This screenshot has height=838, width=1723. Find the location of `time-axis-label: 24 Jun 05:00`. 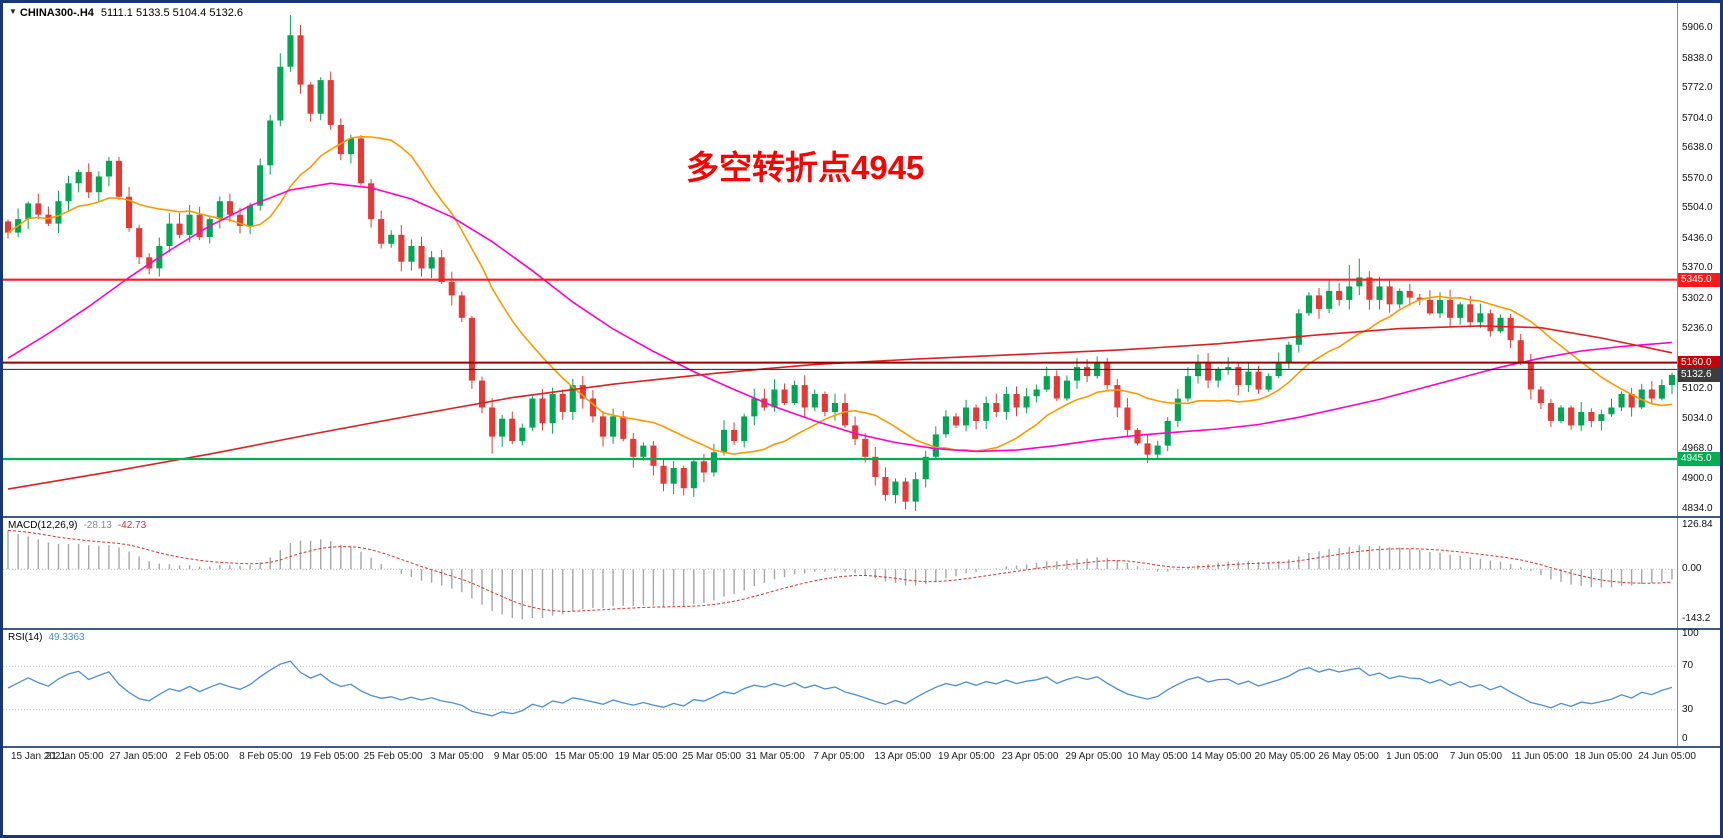

time-axis-label: 24 Jun 05:00 is located at coordinates (1667, 756).